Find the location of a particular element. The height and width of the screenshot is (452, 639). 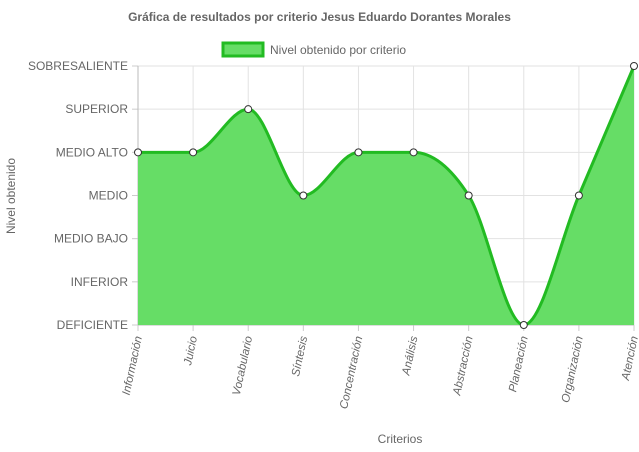

y-tick-label: MEDIO is located at coordinates (108, 196).